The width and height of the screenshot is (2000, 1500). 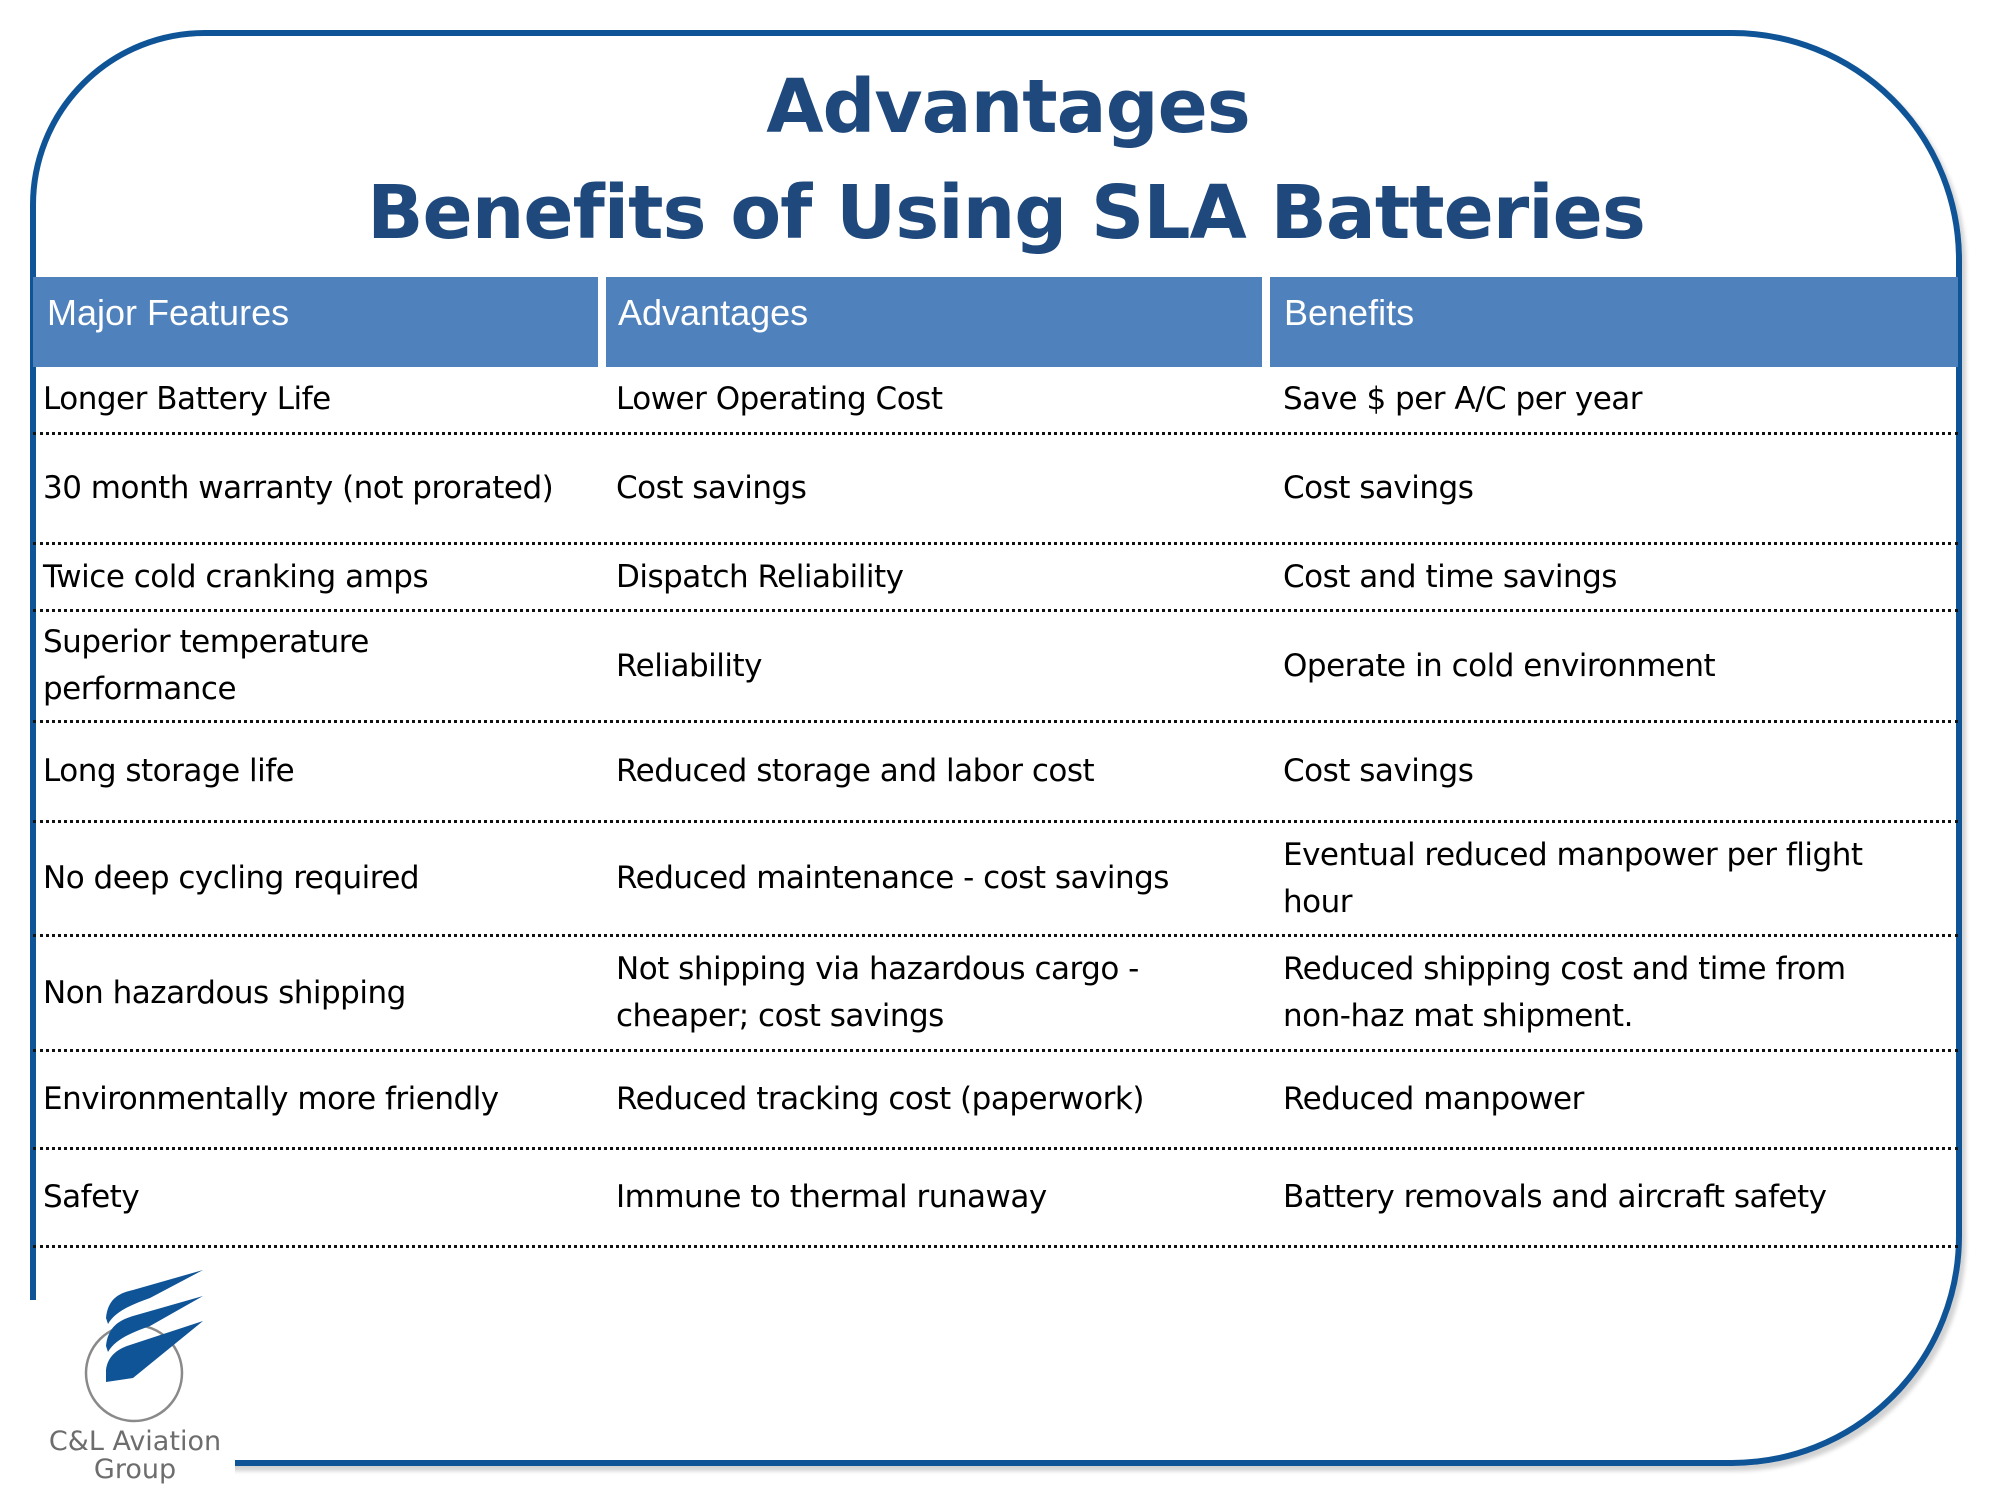 What do you see at coordinates (135, 1441) in the screenshot?
I see `logo-text-line1: C&L Aviation` at bounding box center [135, 1441].